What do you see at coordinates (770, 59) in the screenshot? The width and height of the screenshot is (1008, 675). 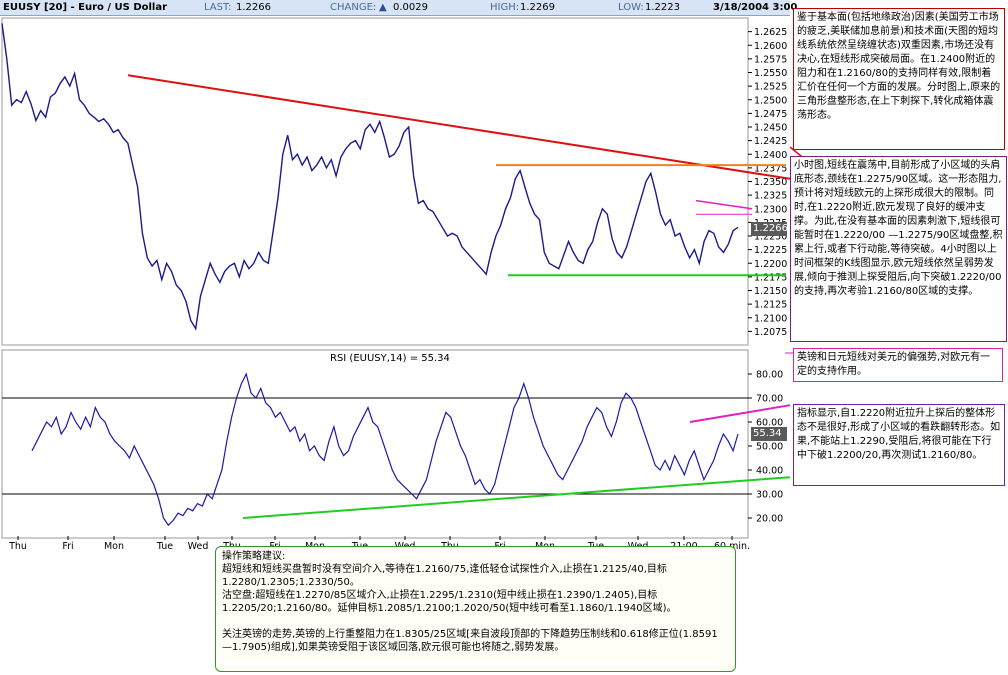 I see `price-tick-label: 1.2575` at bounding box center [770, 59].